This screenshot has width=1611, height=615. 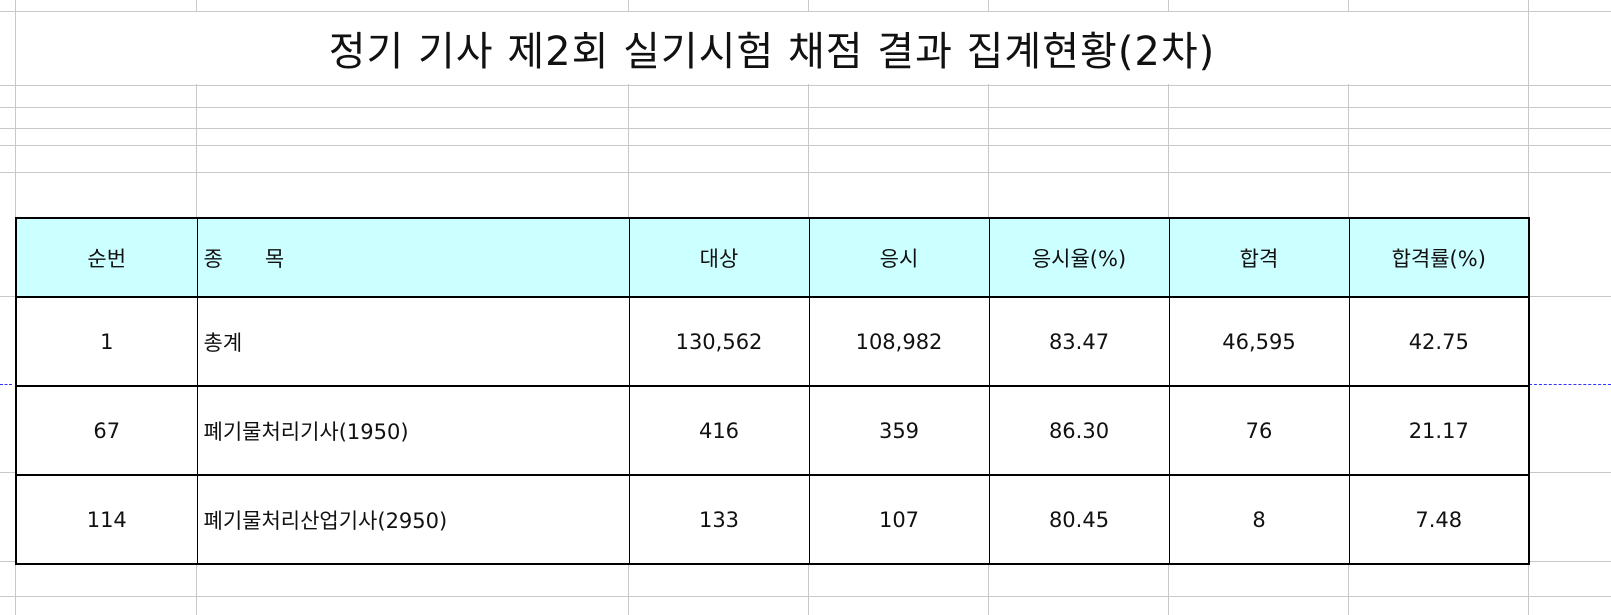 I want to click on cell: 67, so click(x=106, y=430).